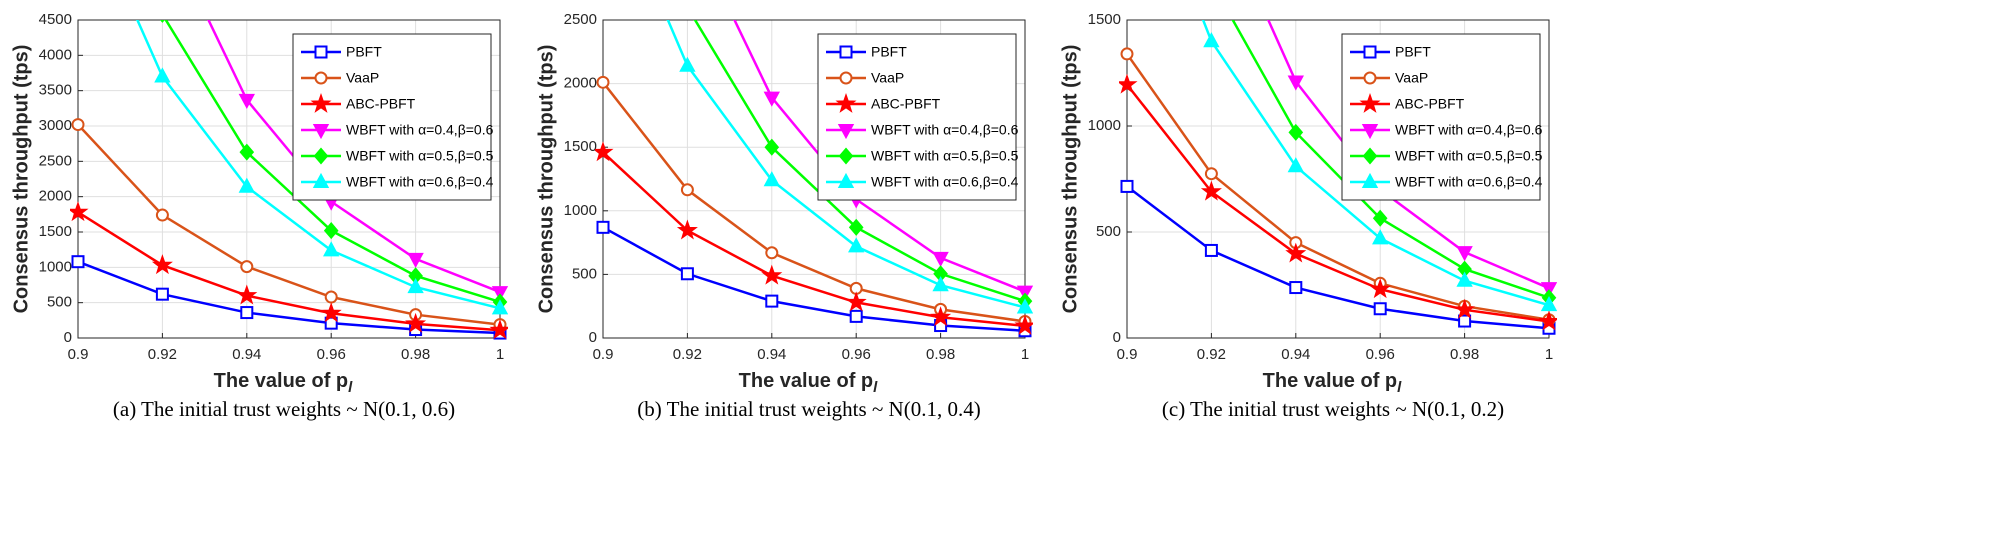  What do you see at coordinates (875, 387) in the screenshot?
I see `x-label-sub: l` at bounding box center [875, 387].